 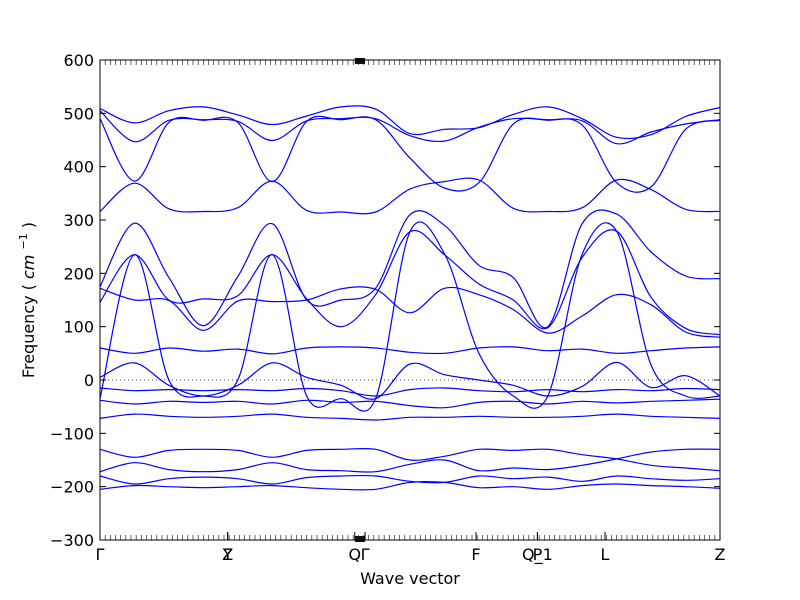 What do you see at coordinates (78, 327) in the screenshot?
I see `y-tick-label: 100` at bounding box center [78, 327].